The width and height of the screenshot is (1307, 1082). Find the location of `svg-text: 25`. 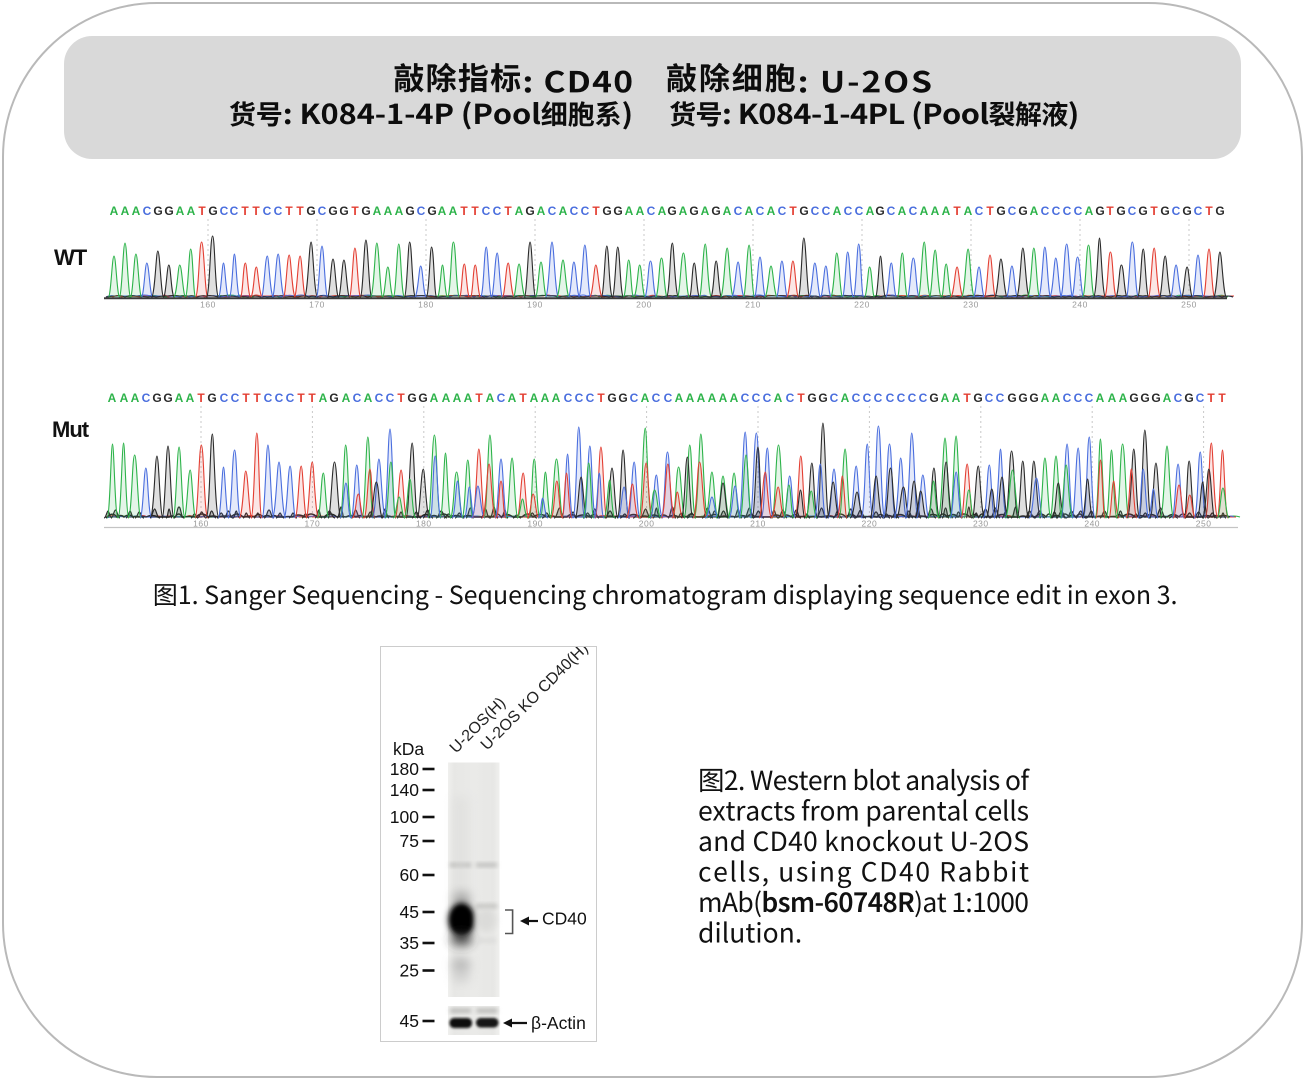

svg-text: 25 is located at coordinates (409, 971).